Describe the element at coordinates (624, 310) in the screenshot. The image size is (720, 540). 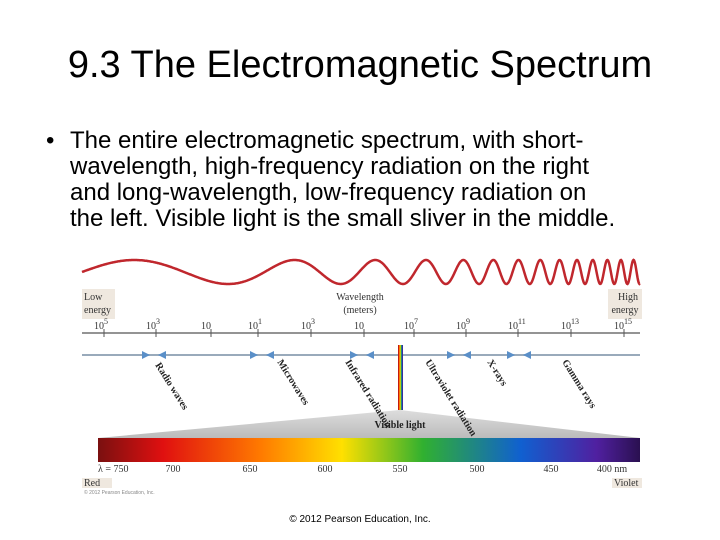
I see `high-energy: energy` at that location.